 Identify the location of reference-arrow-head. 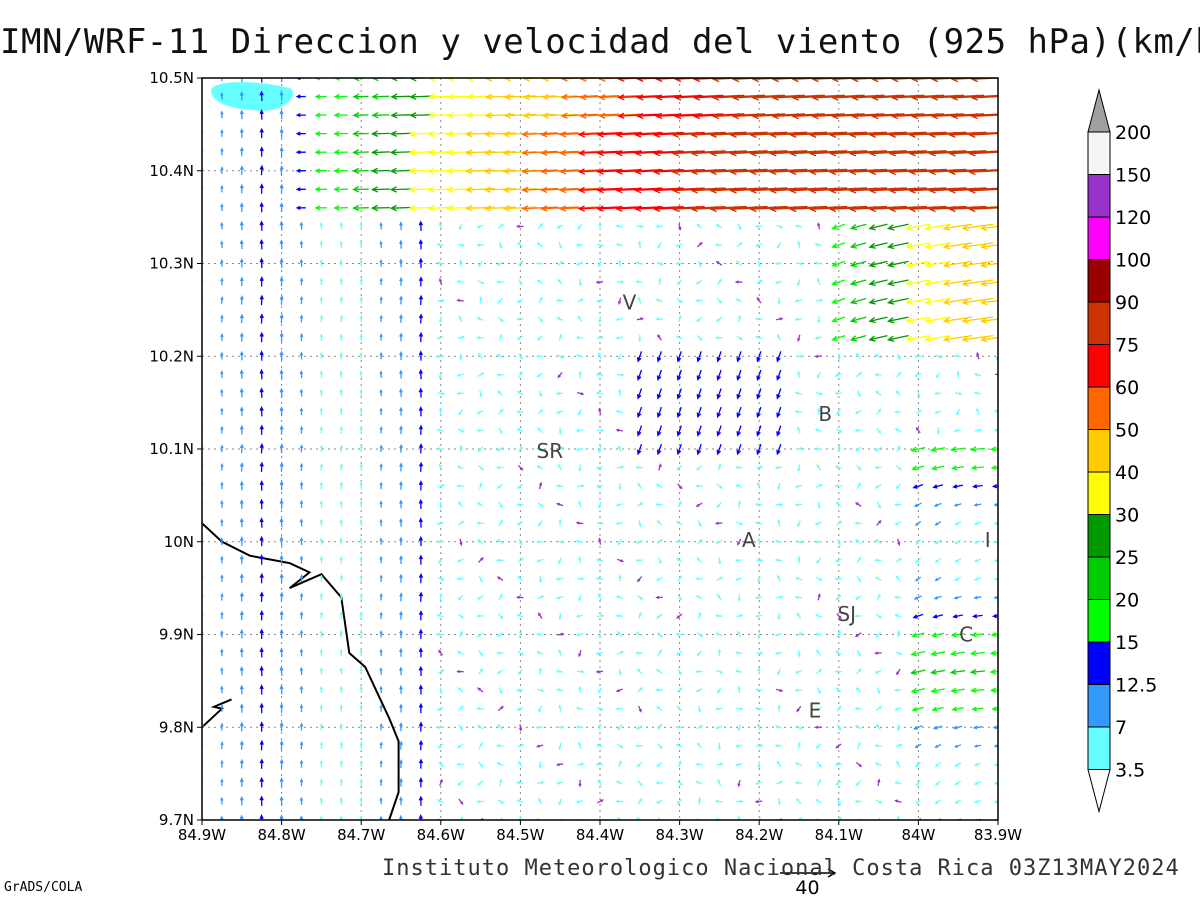
(832, 873).